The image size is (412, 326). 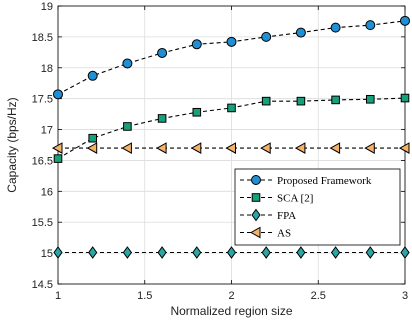 I want to click on legend-label: AS, so click(x=284, y=234).